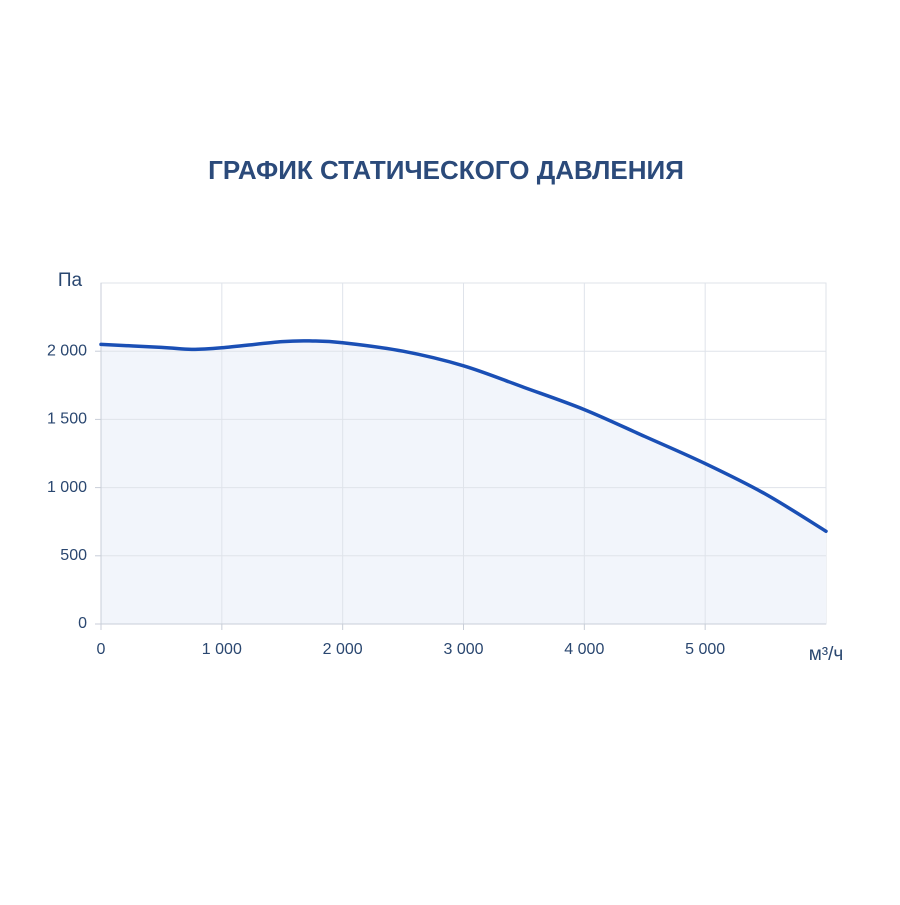 This screenshot has width=900, height=905. Describe the element at coordinates (584, 649) in the screenshot. I see `x-tick-label: 4 000` at that location.